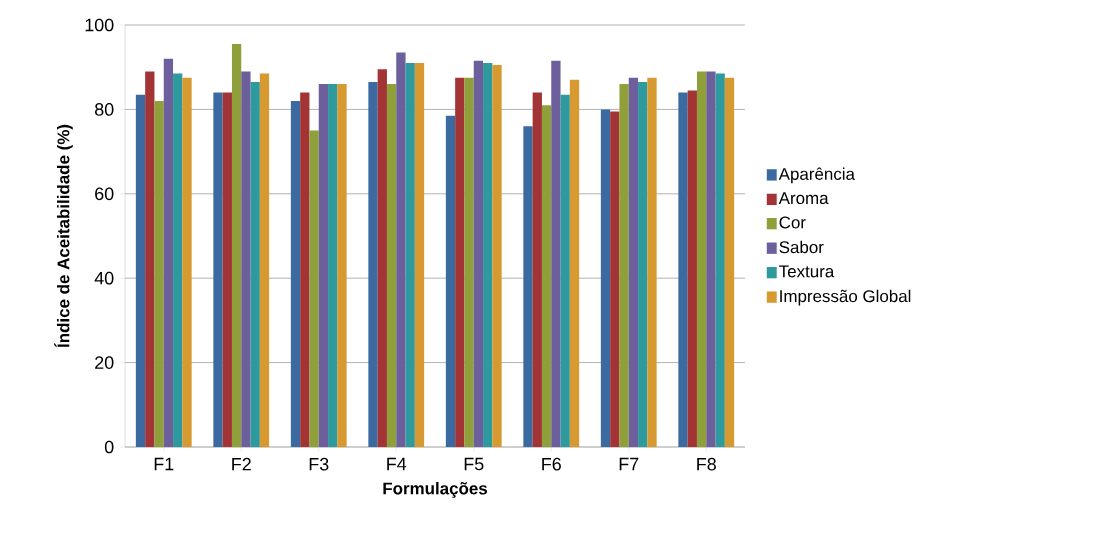  I want to click on x-tick-label: F7, so click(629, 464).